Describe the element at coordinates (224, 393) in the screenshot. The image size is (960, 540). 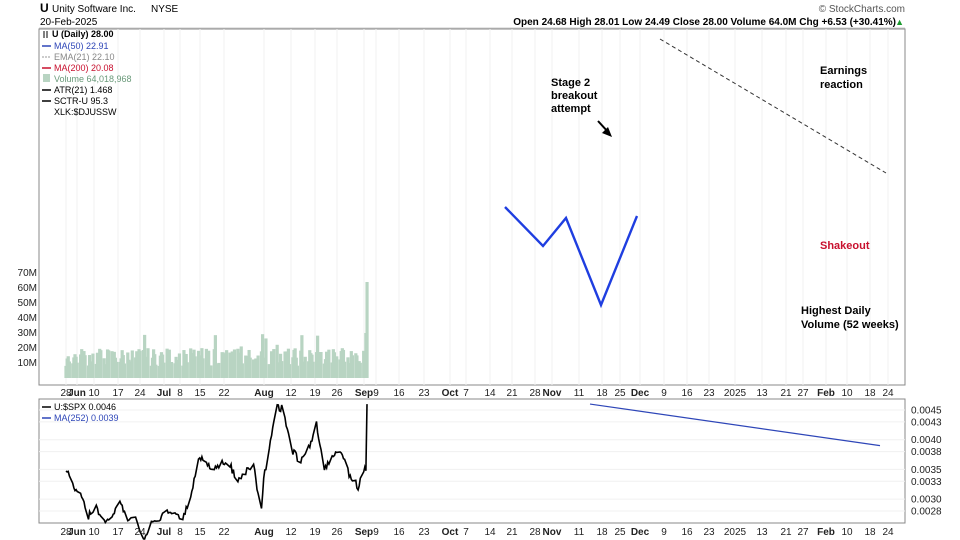
I see `x-tick-label: 22` at that location.